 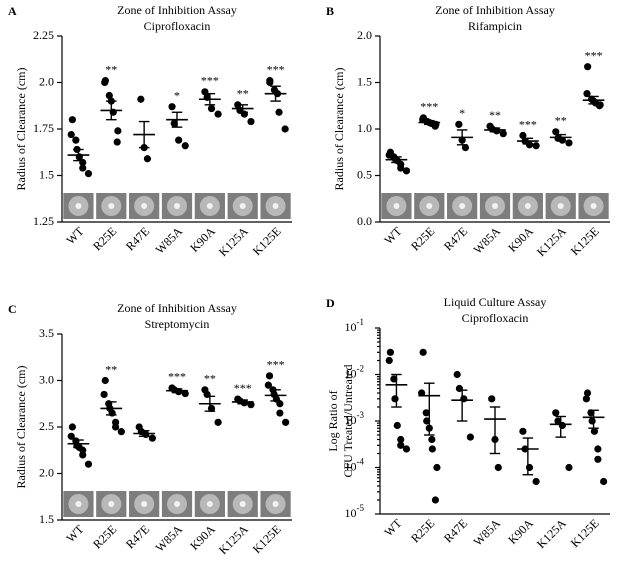 What do you see at coordinates (361, 369) in the screenshot?
I see `tick-exponent: -2` at bounding box center [361, 369].